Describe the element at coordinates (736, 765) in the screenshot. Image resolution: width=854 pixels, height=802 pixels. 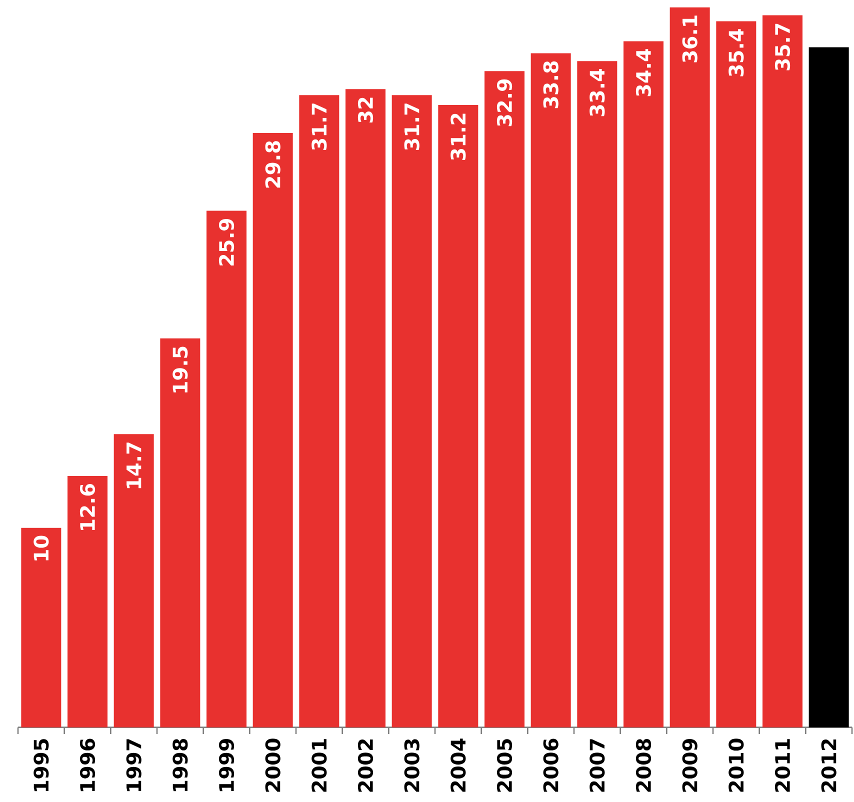
I see `x-tick-label: 2010` at that location.